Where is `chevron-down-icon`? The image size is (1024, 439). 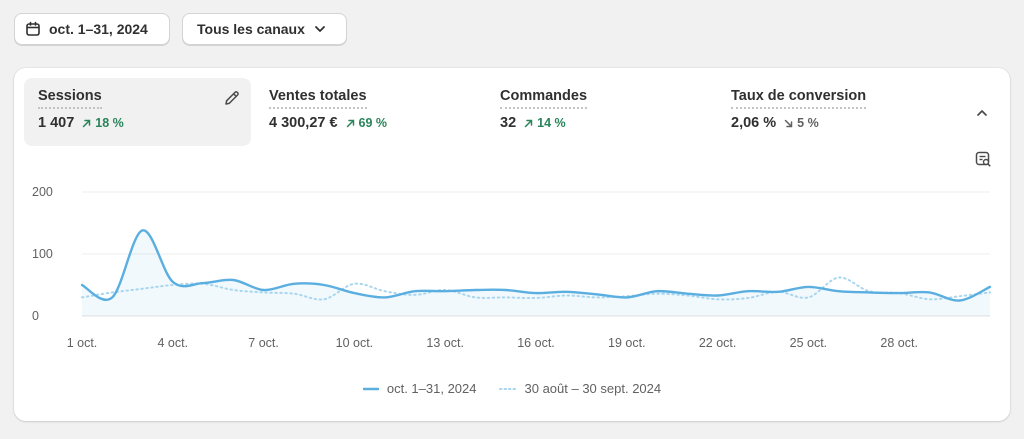
chevron-down-icon is located at coordinates (320, 29).